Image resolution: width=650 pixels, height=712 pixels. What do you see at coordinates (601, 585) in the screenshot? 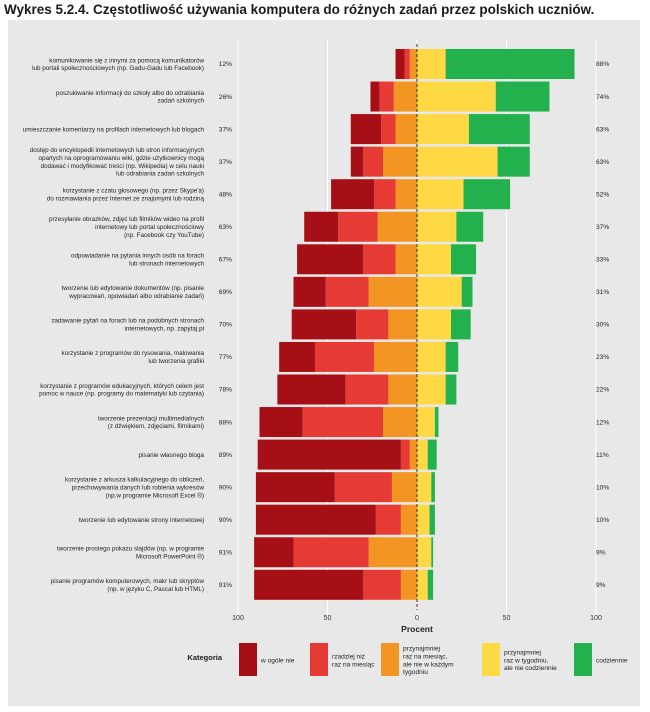
I see `right-percentage-16: 9%` at bounding box center [601, 585].